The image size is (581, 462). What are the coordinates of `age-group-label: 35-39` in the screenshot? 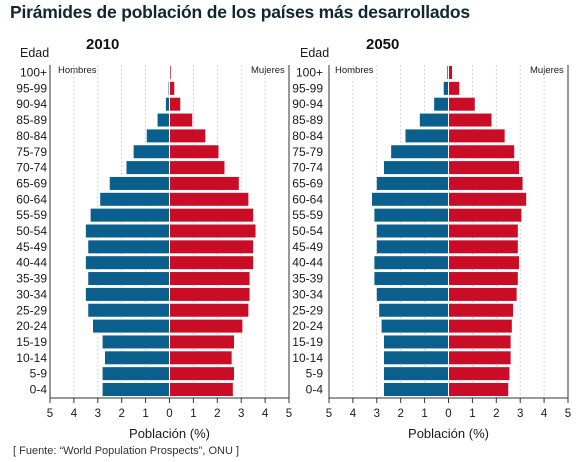 It's located at (307, 279).